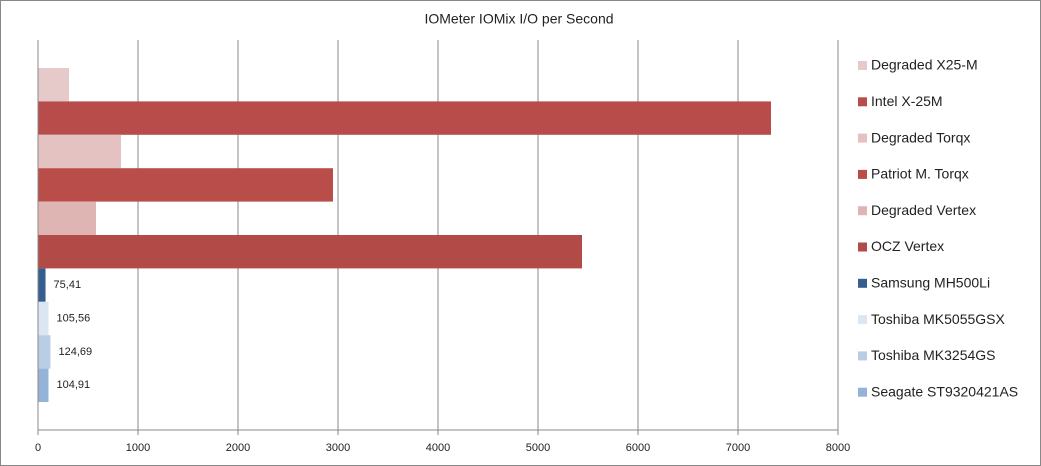 The width and height of the screenshot is (1041, 466). What do you see at coordinates (944, 391) in the screenshot?
I see `legend-label: Seagate ST9320421AS` at bounding box center [944, 391].